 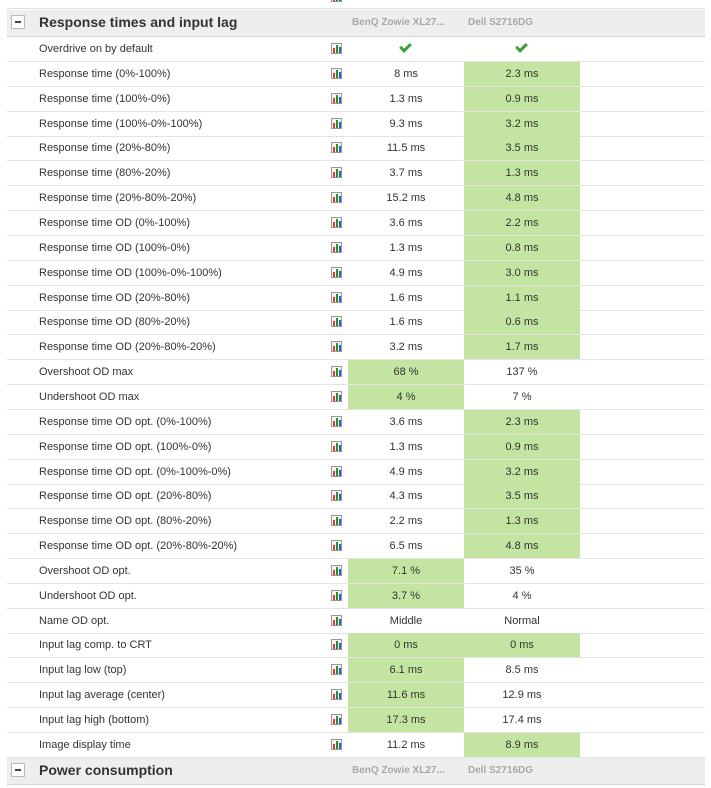 What do you see at coordinates (356, 745) in the screenshot?
I see `table-row: Image display time 11.2 ms 8.9 ms` at bounding box center [356, 745].